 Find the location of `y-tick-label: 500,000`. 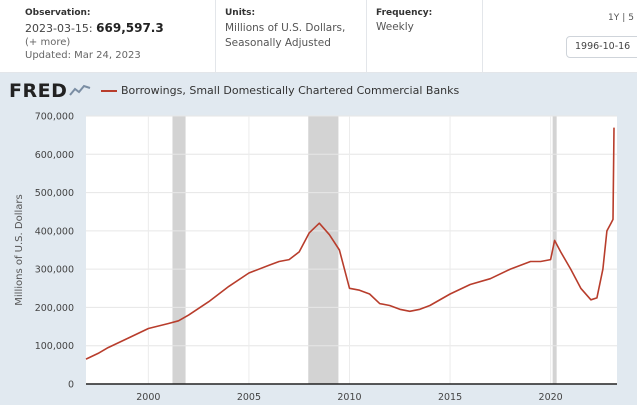

y-tick-label: 500,000 is located at coordinates (54, 193).